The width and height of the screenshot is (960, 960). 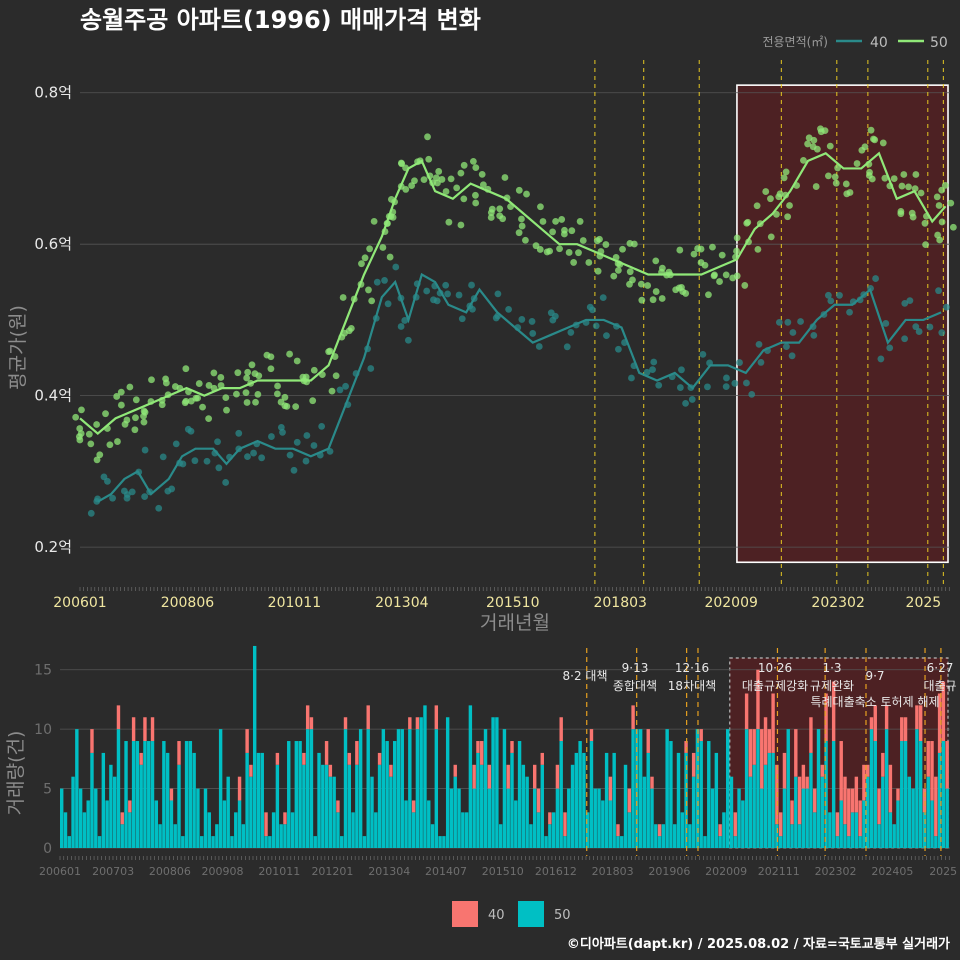 I want to click on y-tick-label: 0.8억, so click(x=53, y=93).